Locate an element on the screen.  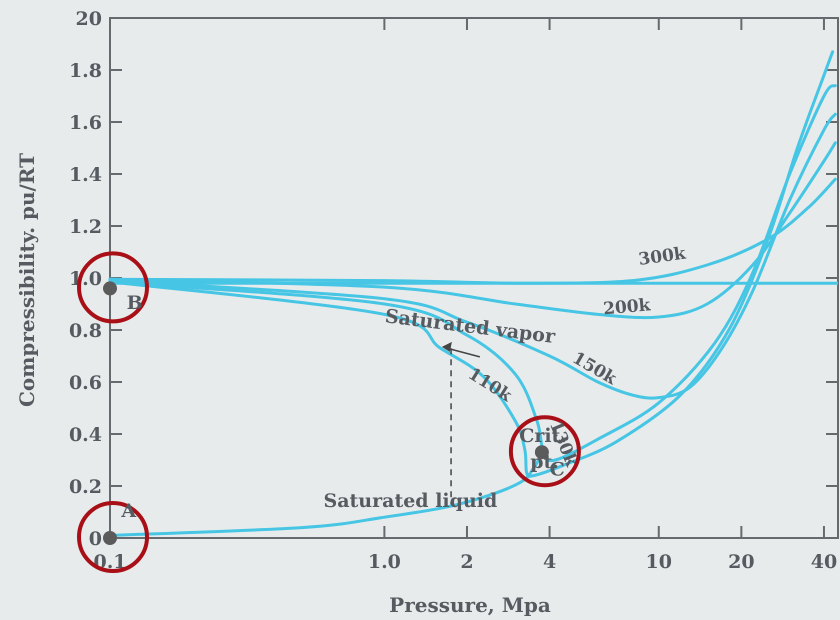
y-tick-label: 1.4 is located at coordinates (85, 175).